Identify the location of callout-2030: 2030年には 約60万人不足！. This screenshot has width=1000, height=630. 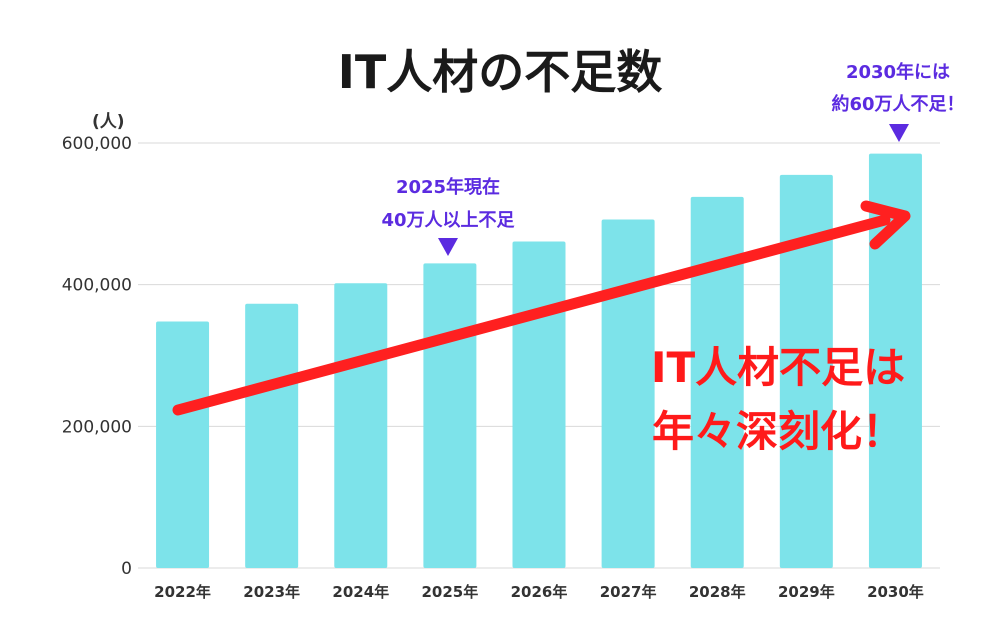
(898, 101).